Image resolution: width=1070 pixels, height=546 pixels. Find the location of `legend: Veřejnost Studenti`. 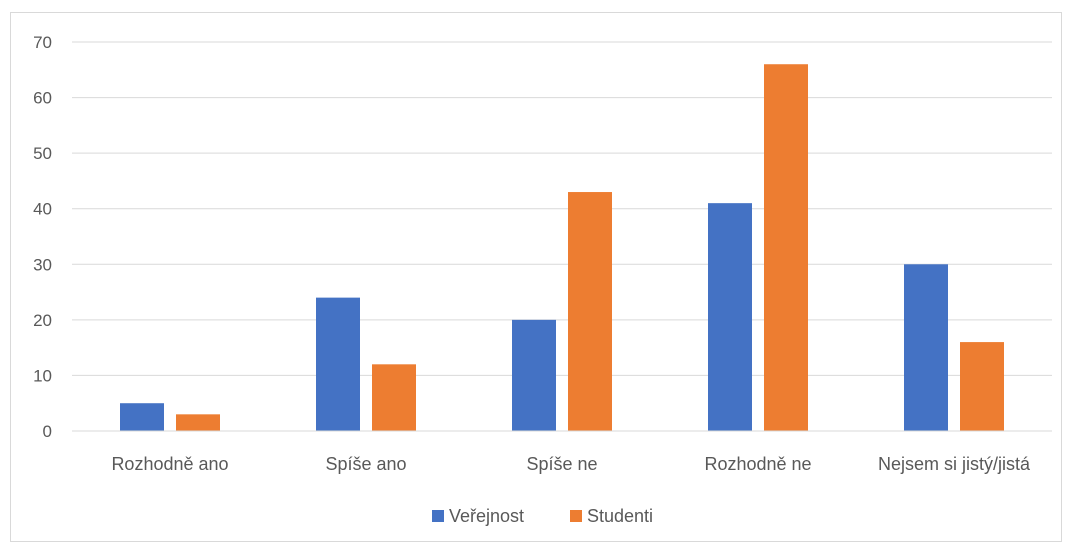

legend: Veřejnost Studenti is located at coordinates (542, 516).